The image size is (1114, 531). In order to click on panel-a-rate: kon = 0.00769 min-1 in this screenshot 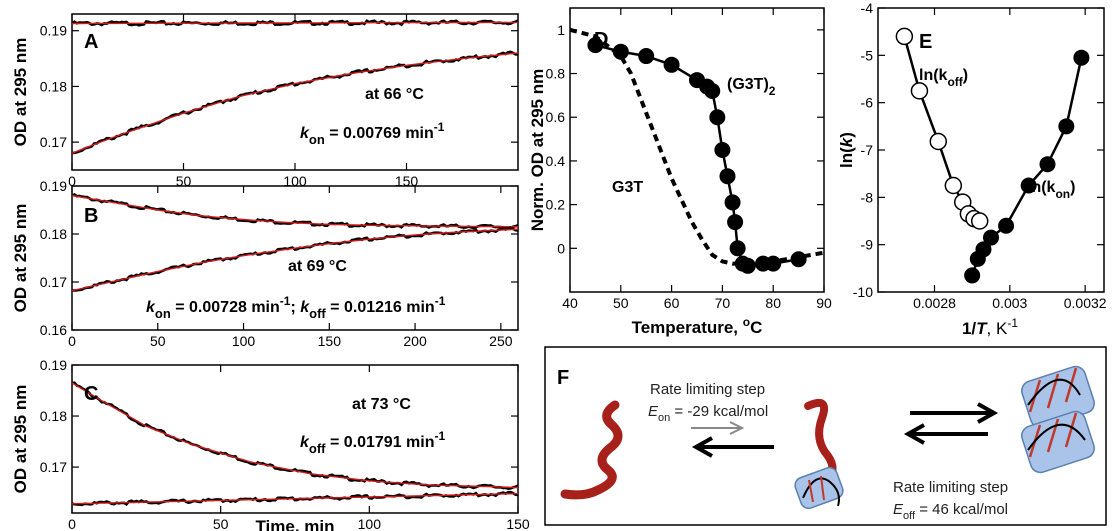, I will do `click(372, 133)`.